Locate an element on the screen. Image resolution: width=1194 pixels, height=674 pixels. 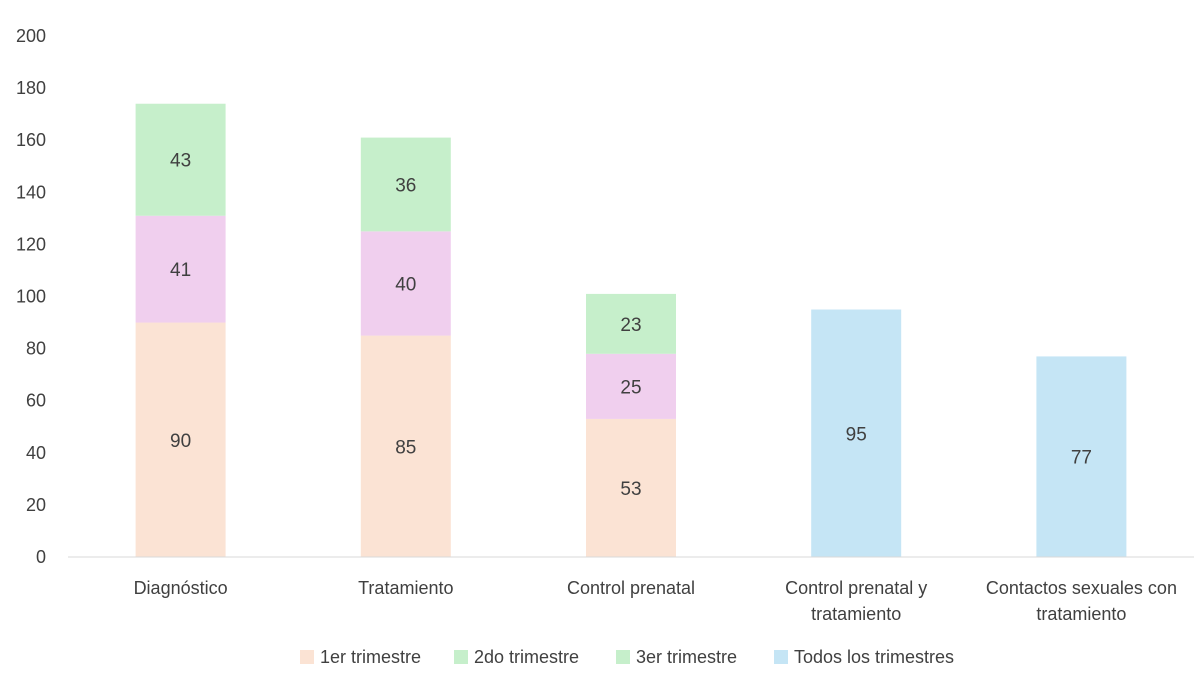
y-tick-label: 0 is located at coordinates (41, 557).